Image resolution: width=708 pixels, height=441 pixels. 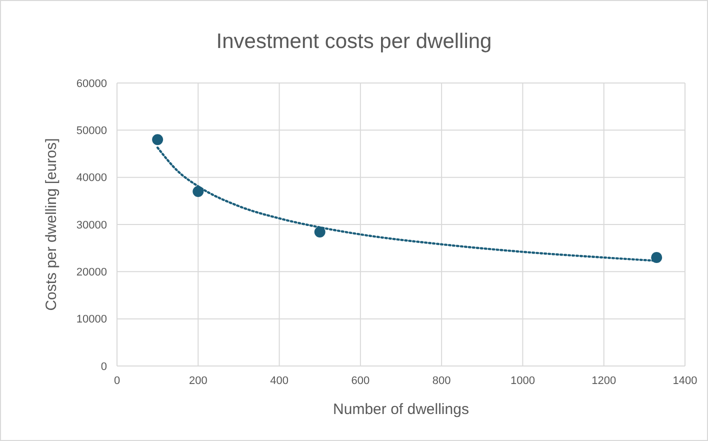 What do you see at coordinates (51, 224) in the screenshot?
I see `y-axis-title: Costs per dwelling [euros]` at bounding box center [51, 224].